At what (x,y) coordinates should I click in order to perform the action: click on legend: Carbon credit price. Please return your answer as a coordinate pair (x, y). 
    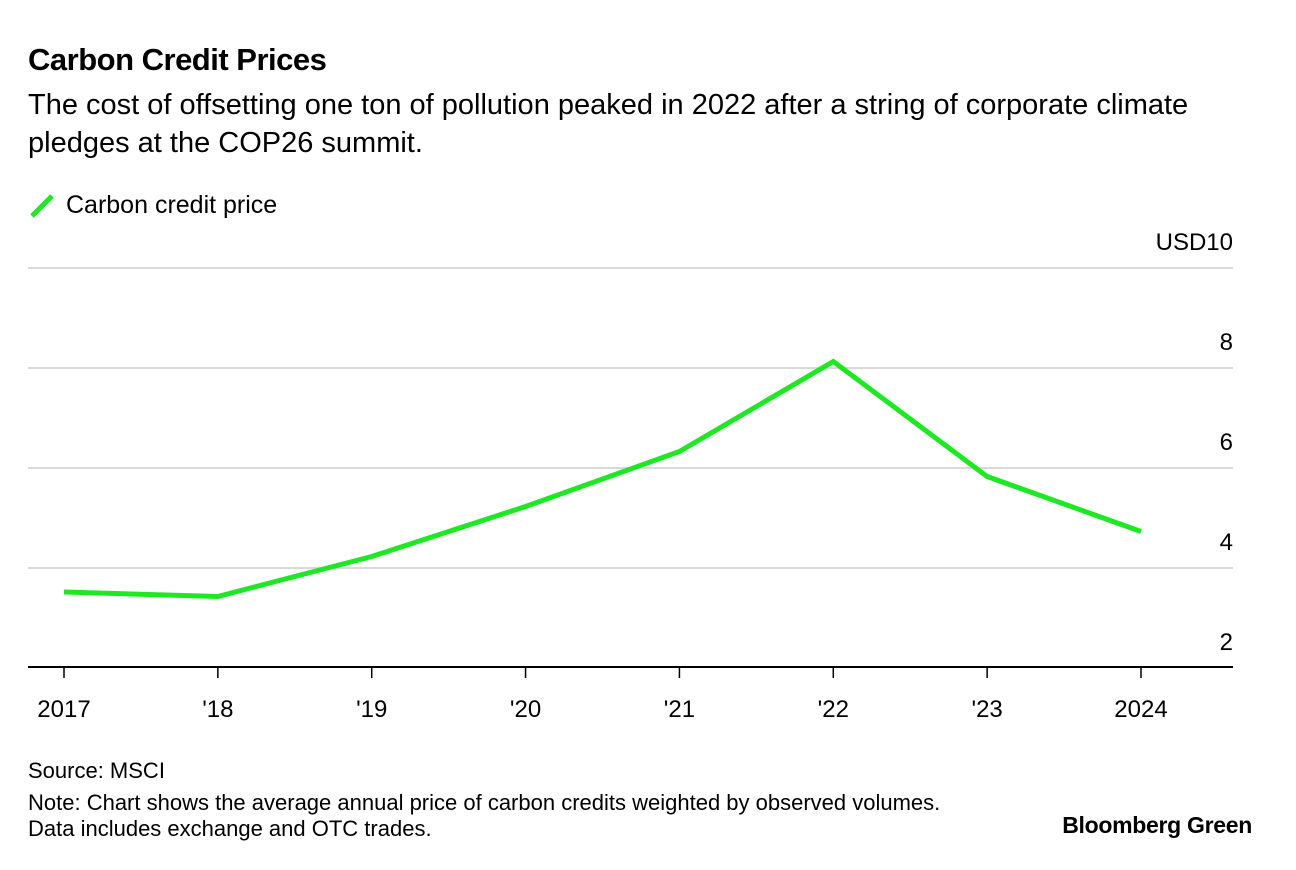
    Looking at the image, I should click on (152, 205).